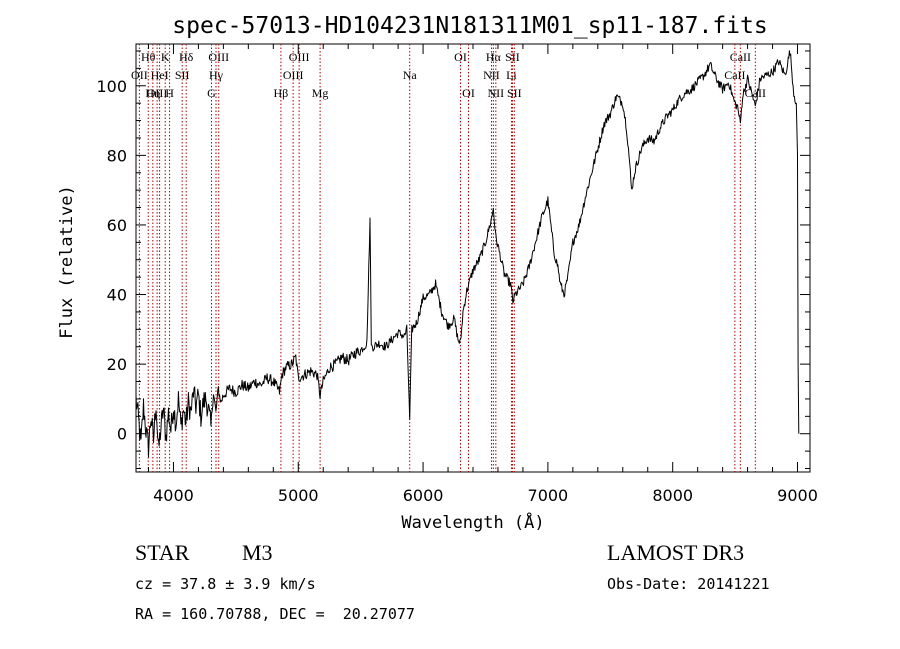  Describe the element at coordinates (67, 262) in the screenshot. I see `y-axis-label: Flux (relative)` at that location.